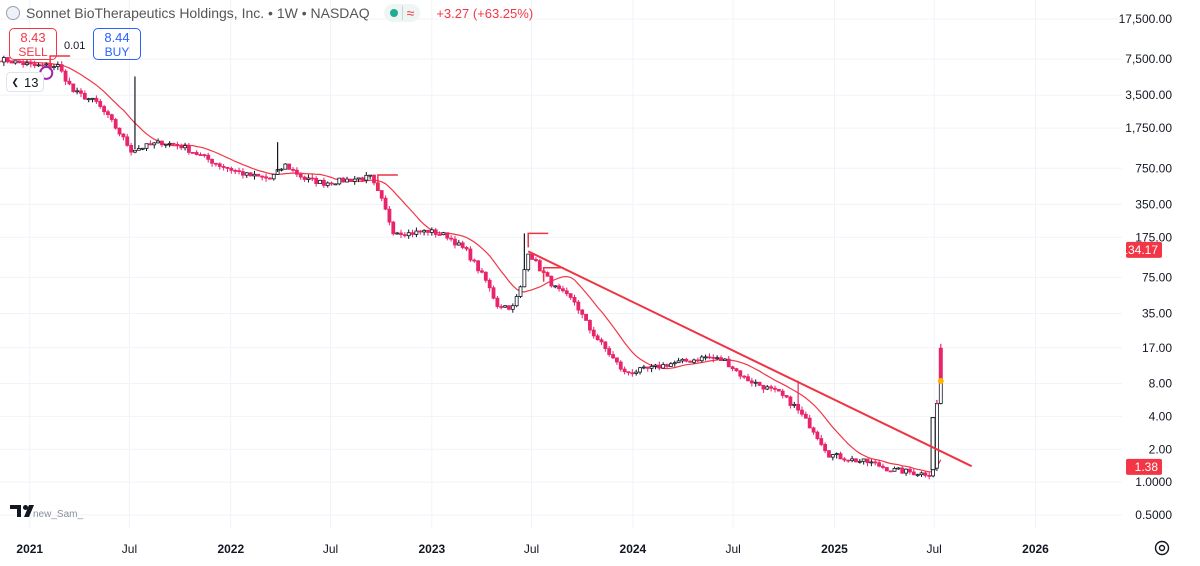  What do you see at coordinates (29, 549) in the screenshot?
I see `x-tick-label: 2021` at bounding box center [29, 549].